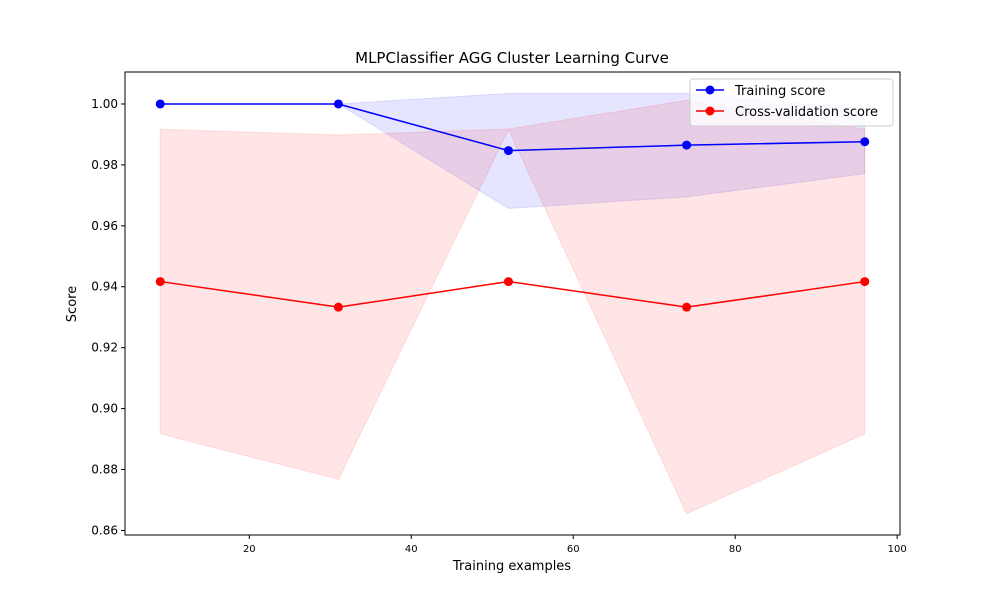 This screenshot has height=600, width=1000. Describe the element at coordinates (104, 409) in the screenshot. I see `y-tick-label-2: 0.90` at that location.